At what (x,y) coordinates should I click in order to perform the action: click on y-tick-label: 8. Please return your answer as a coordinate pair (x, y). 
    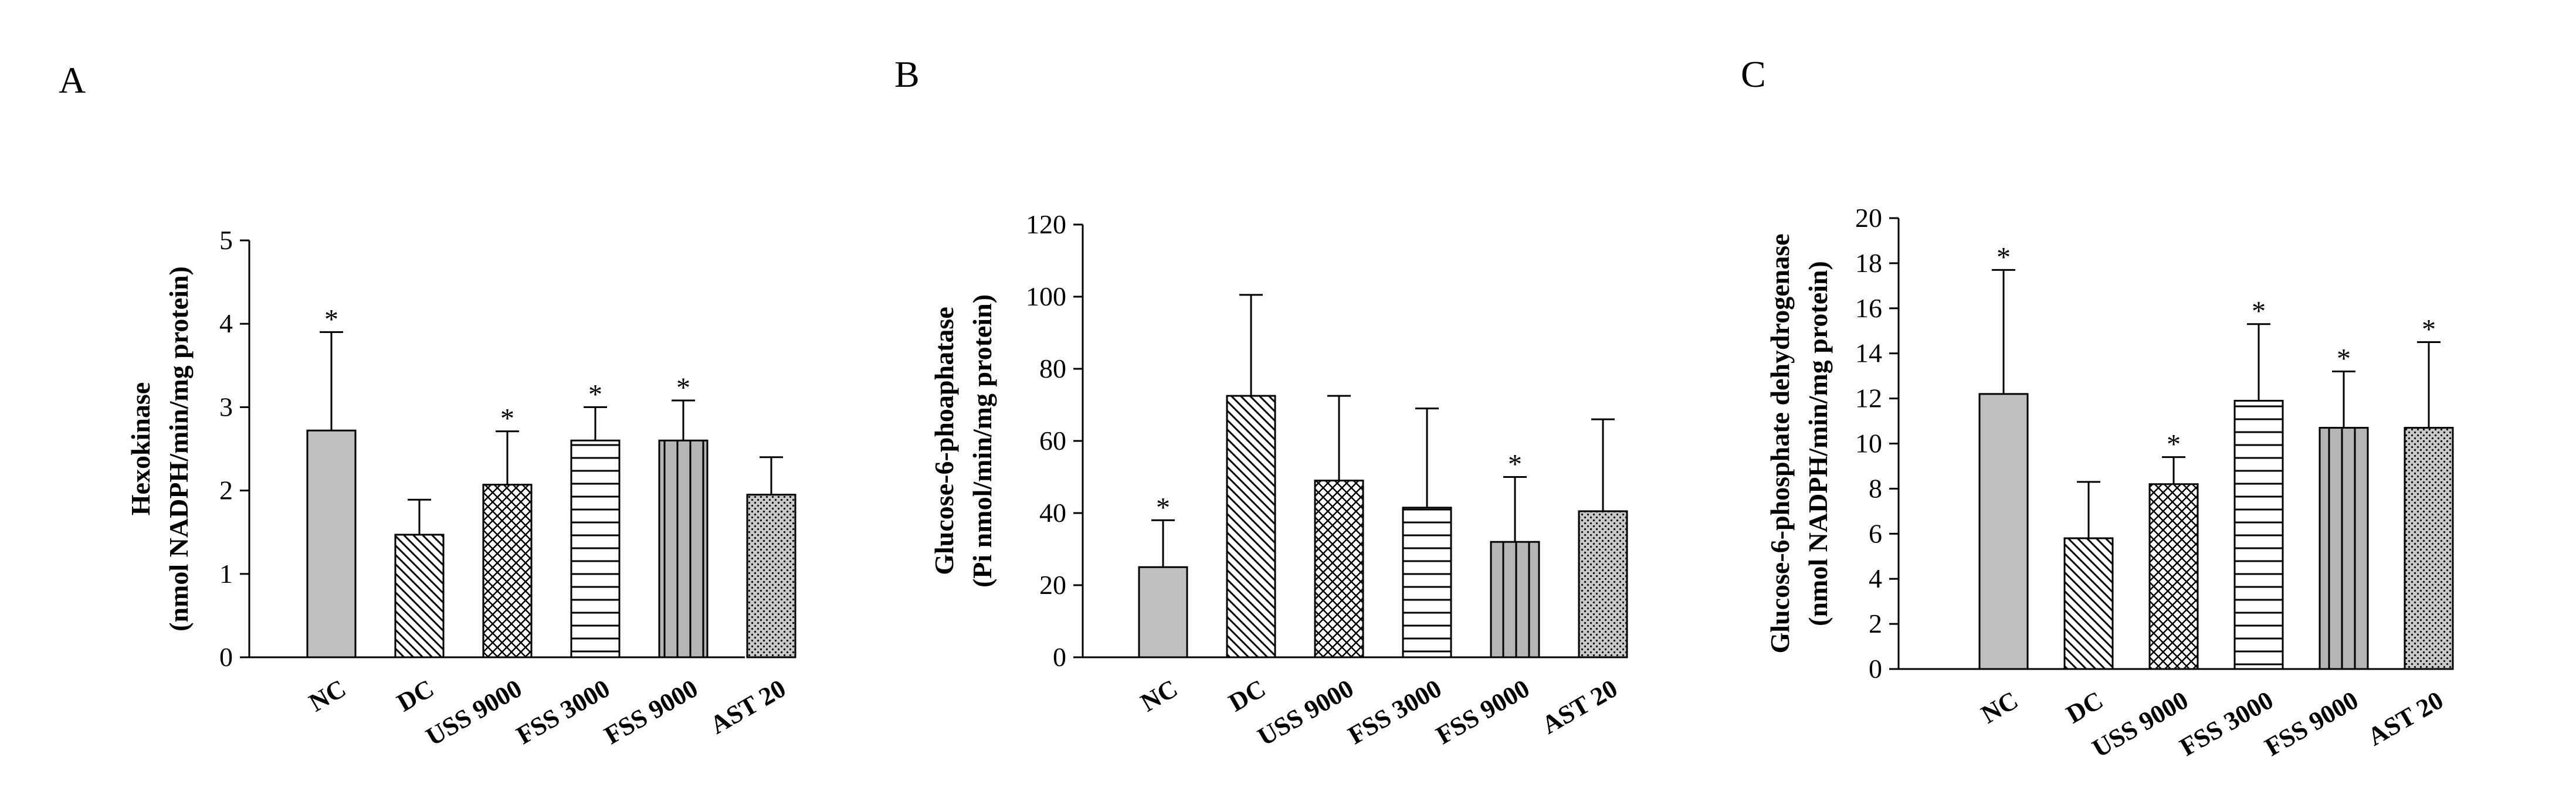
    Looking at the image, I should click on (1876, 488).